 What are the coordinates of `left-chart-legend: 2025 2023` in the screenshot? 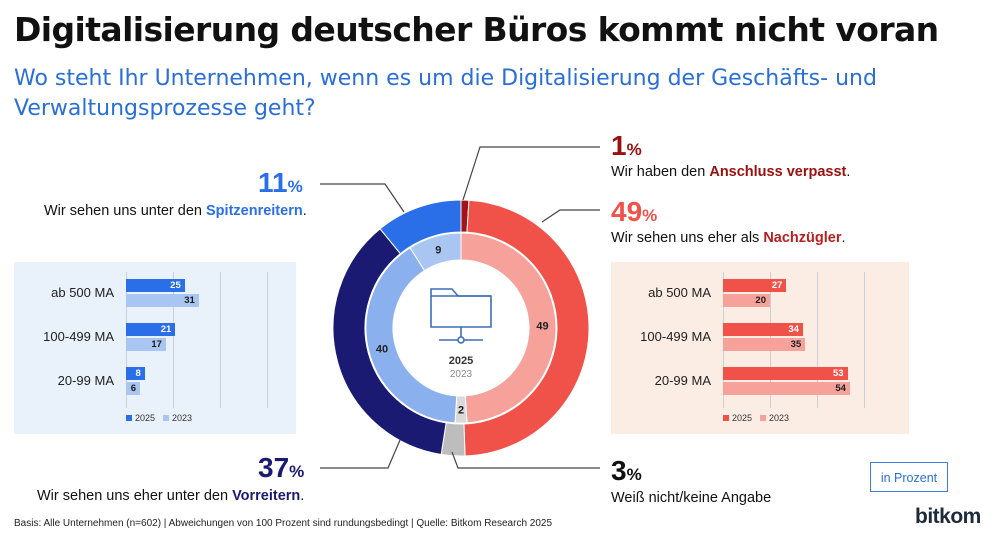 It's located at (163, 418).